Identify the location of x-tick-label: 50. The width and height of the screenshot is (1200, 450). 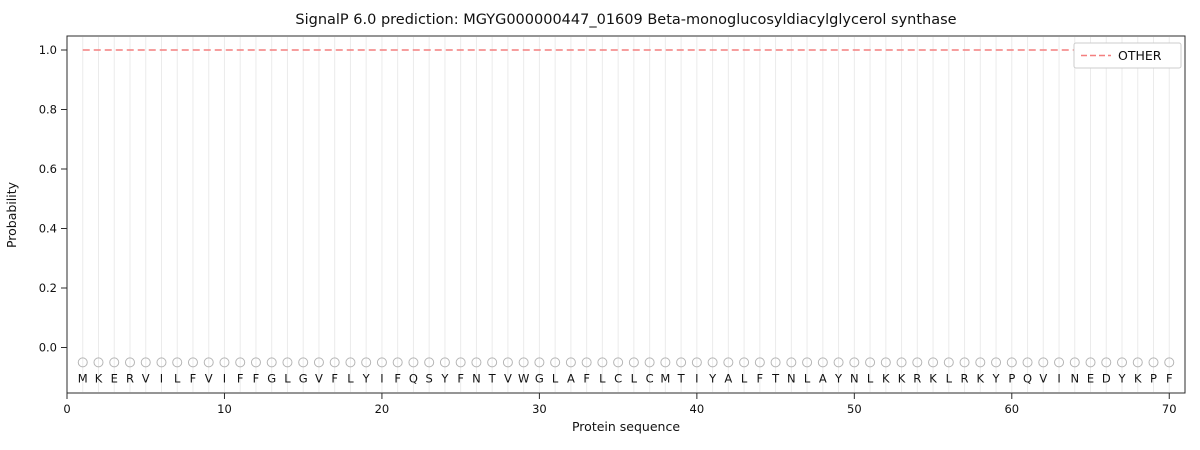
(854, 409).